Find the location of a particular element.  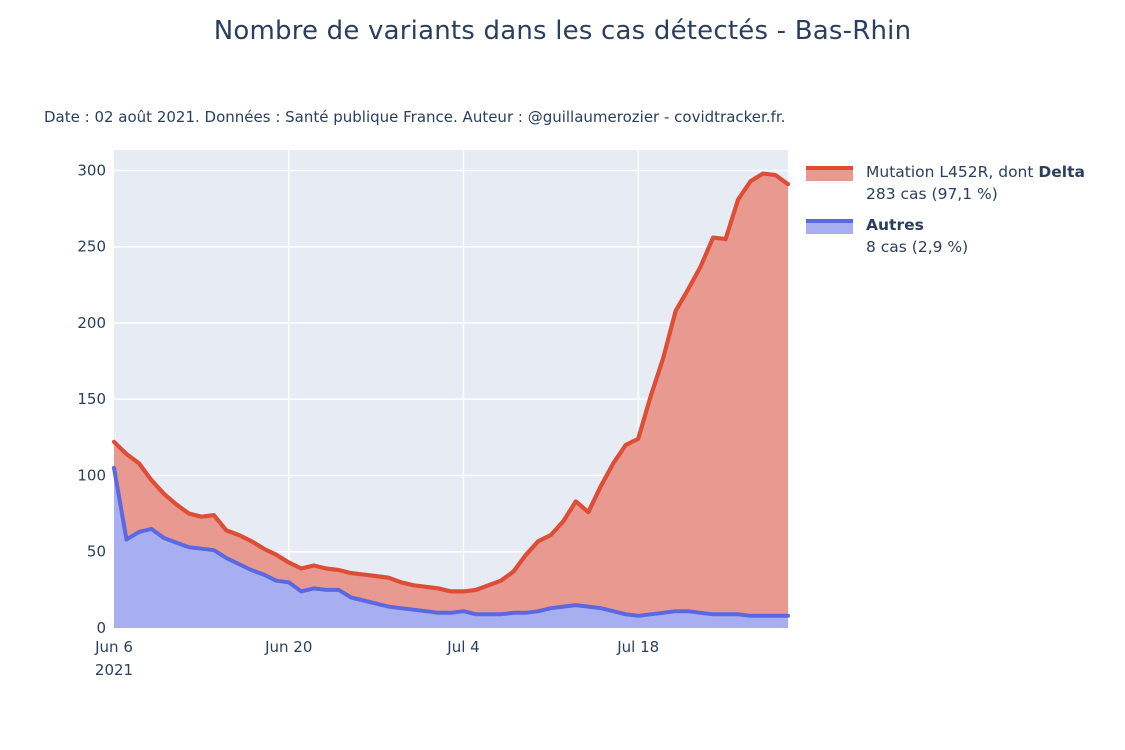

x-tick-label: Jul 18 is located at coordinates (637, 647).